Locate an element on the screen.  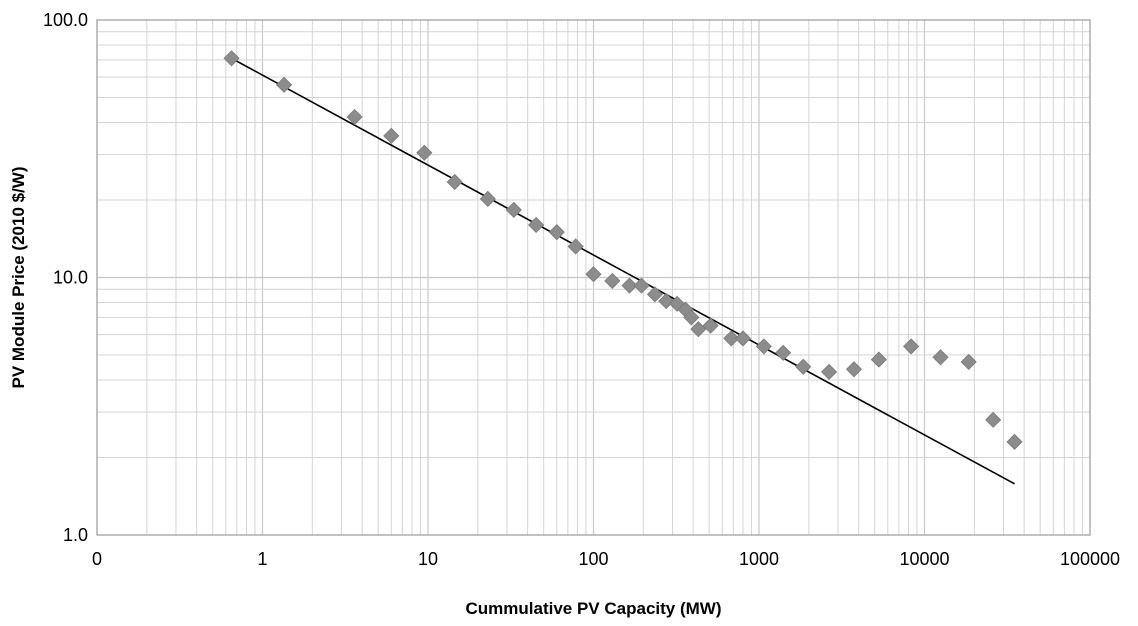
x-tick-labels: 0 1 10 100 1000 10000 100000 is located at coordinates (606, 559).